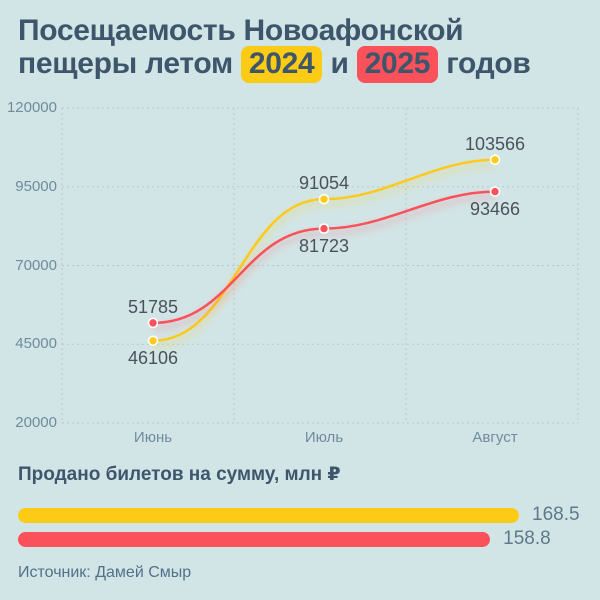 The width and height of the screenshot is (600, 600). What do you see at coordinates (254, 539) in the screenshot?
I see `bar-2025` at bounding box center [254, 539].